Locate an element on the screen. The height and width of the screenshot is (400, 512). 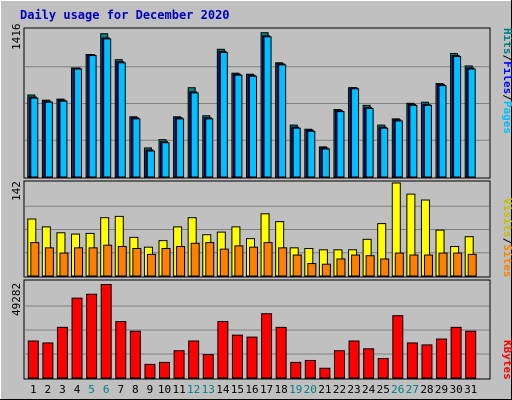
legend-entry: Sites is located at coordinates (506, 260).